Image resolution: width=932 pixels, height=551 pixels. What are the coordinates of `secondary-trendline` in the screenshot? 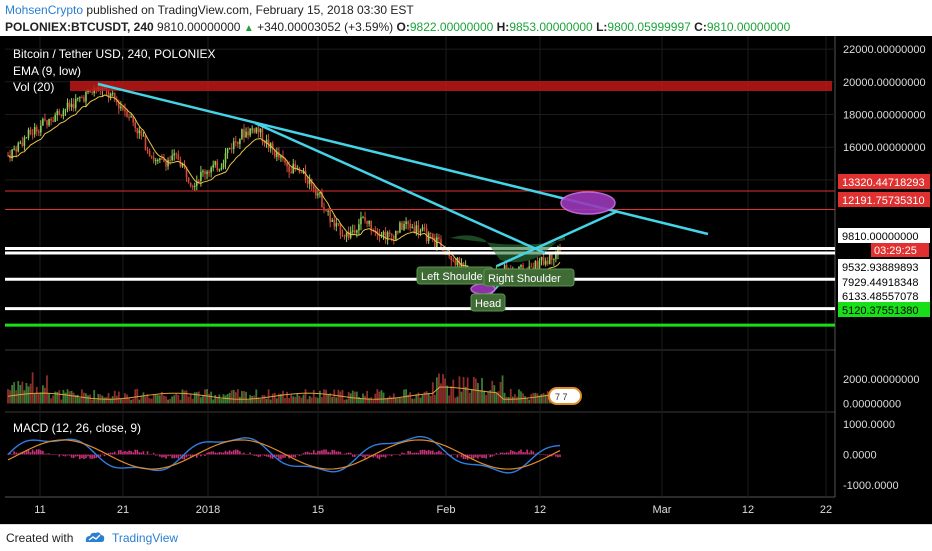 It's located at (400, 188).